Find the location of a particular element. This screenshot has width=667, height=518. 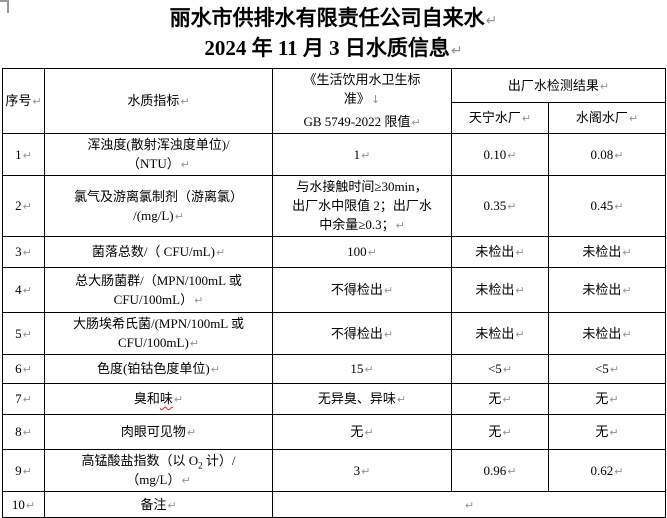

cell-text: 0.35 is located at coordinates (495, 205).